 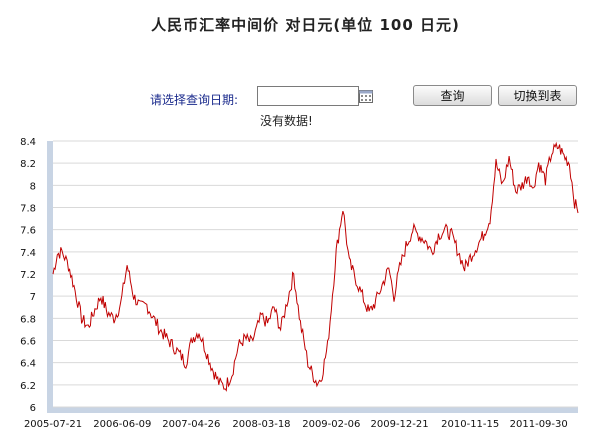 What do you see at coordinates (122, 424) in the screenshot?
I see `x-tick-label: 2006-06-09` at bounding box center [122, 424].